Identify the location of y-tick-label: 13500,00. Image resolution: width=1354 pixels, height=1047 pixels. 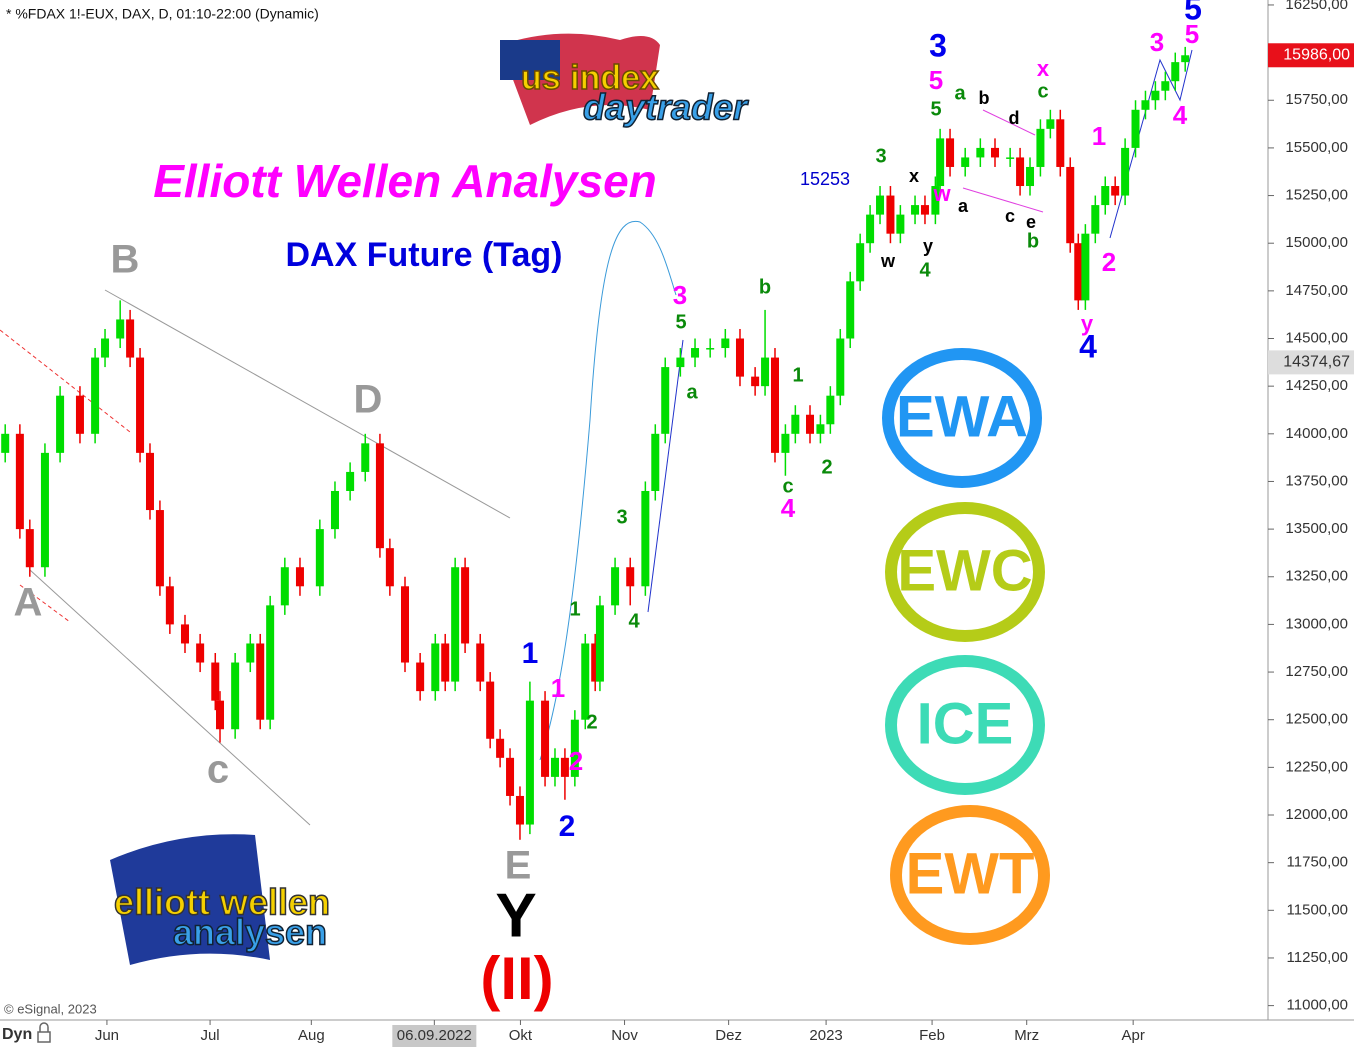
(1316, 528).